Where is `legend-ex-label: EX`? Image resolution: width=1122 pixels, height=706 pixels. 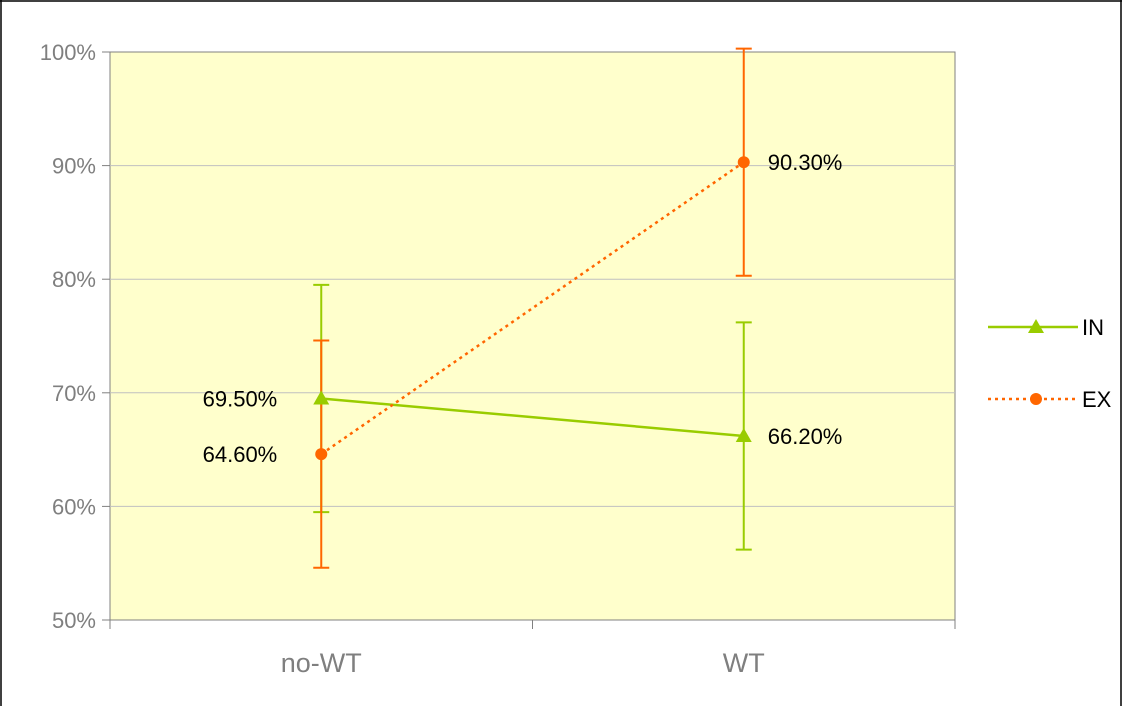
legend-ex-label: EX is located at coordinates (1097, 399).